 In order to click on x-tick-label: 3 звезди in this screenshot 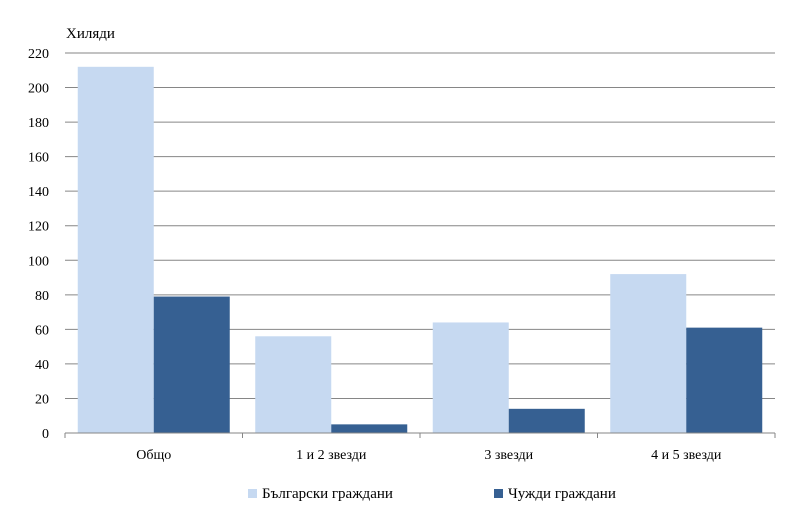, I will do `click(508, 455)`.